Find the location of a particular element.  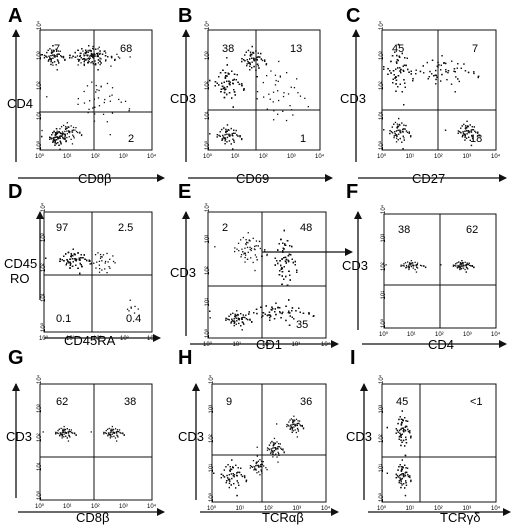

y-tick-label: 10¹ is located at coordinates (208, 302).